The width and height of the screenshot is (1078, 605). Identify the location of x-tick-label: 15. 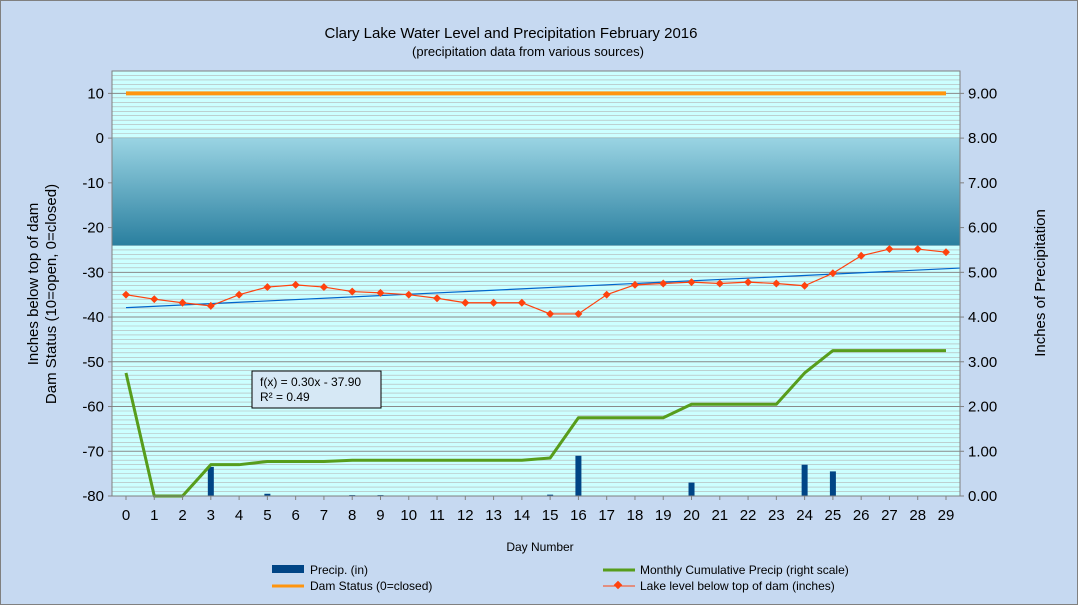
(550, 515).